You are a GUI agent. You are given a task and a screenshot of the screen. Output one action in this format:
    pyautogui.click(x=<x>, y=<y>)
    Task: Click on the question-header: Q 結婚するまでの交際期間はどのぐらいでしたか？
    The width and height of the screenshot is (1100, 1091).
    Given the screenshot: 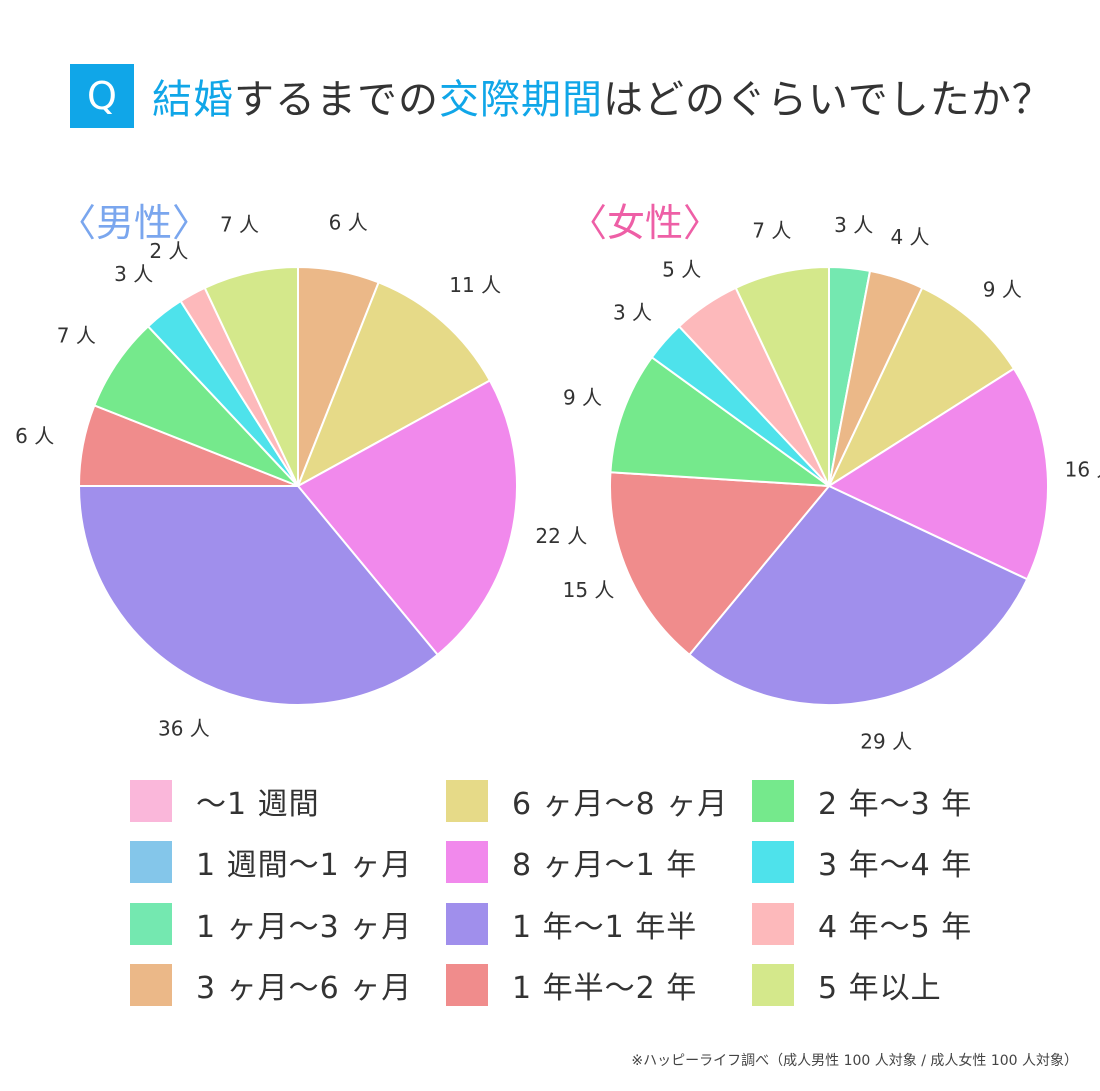 What is the action you would take?
    pyautogui.click(x=561, y=96)
    